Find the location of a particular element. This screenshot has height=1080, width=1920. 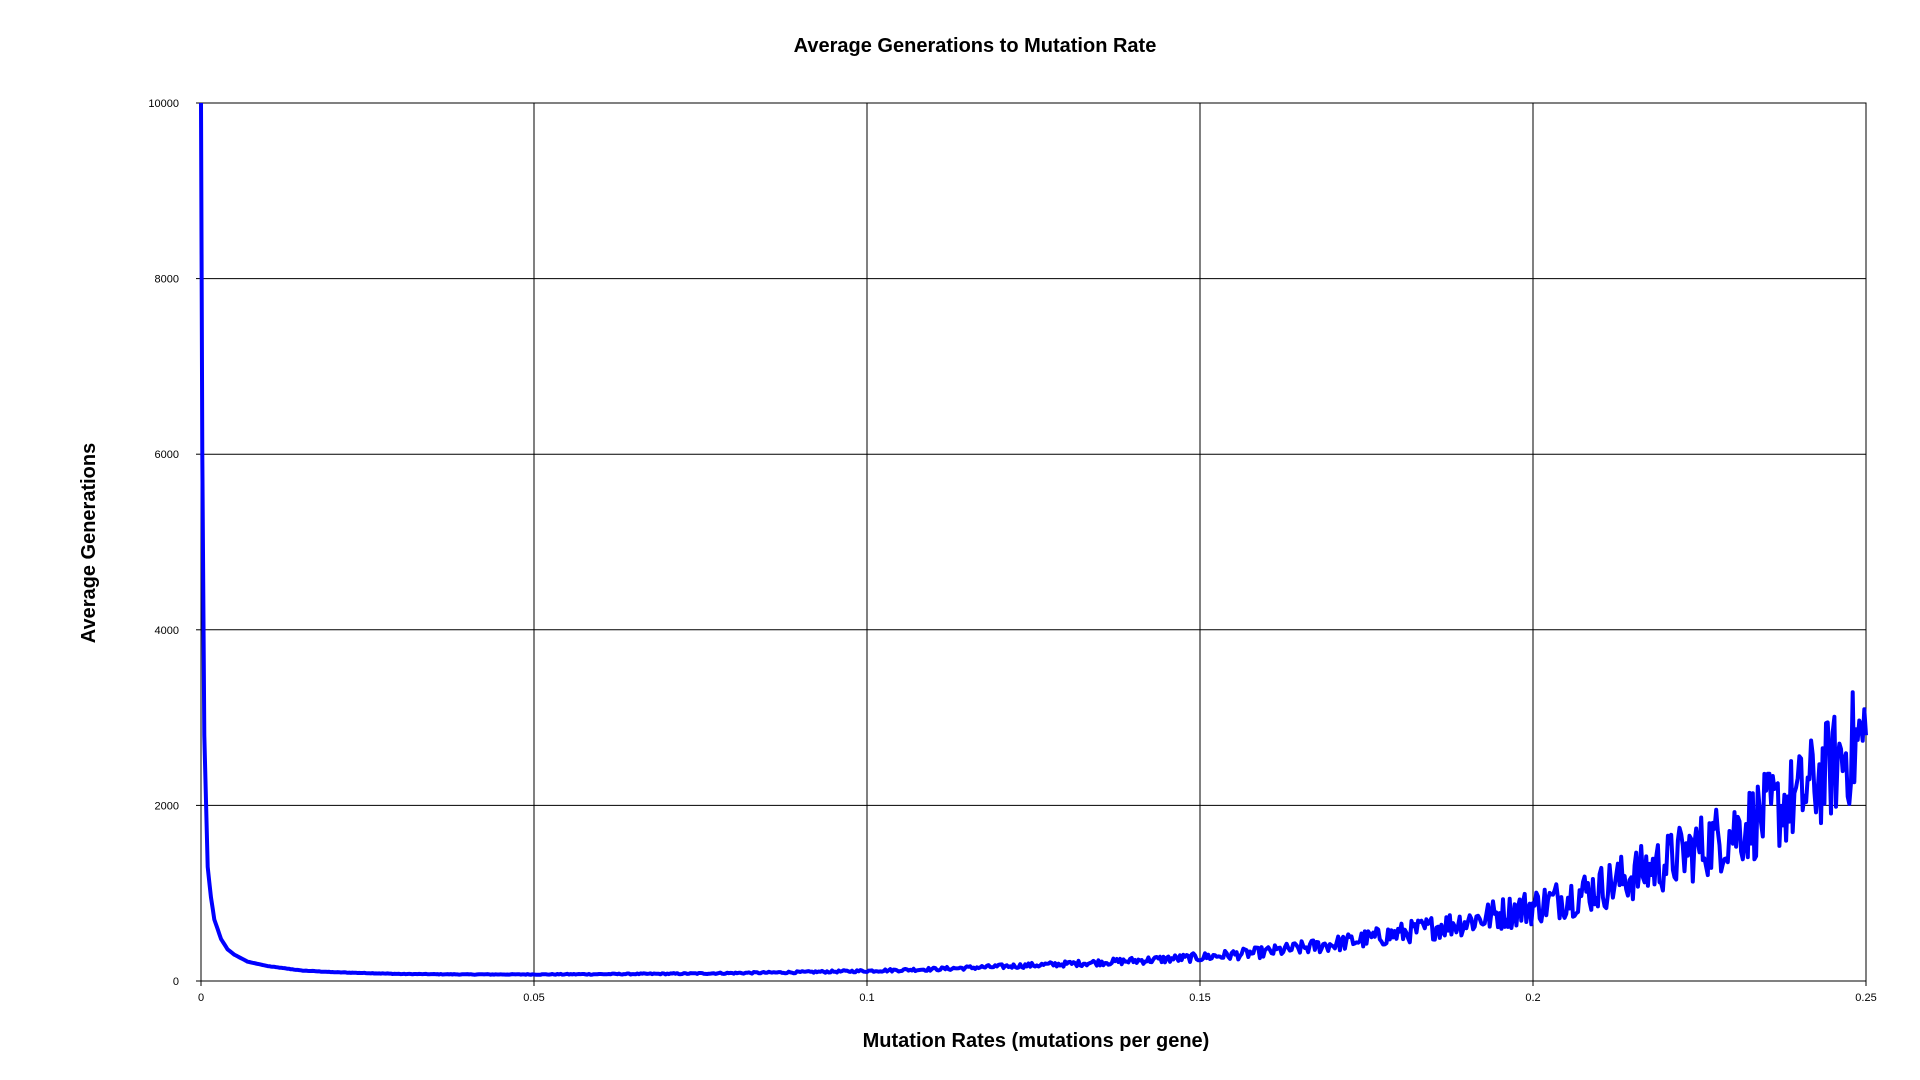

x-tick-label: 0.1 is located at coordinates (866, 998).